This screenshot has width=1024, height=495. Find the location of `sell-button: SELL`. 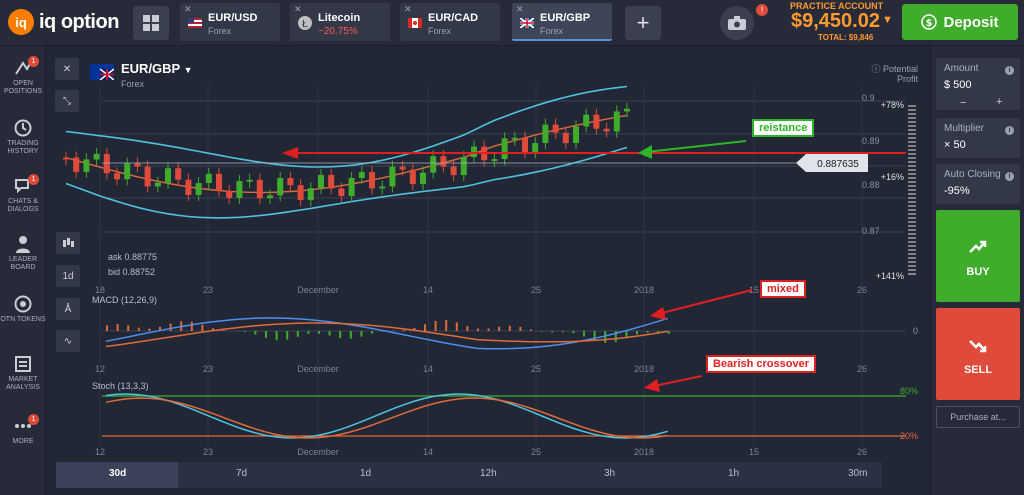

sell-button: SELL is located at coordinates (978, 354).